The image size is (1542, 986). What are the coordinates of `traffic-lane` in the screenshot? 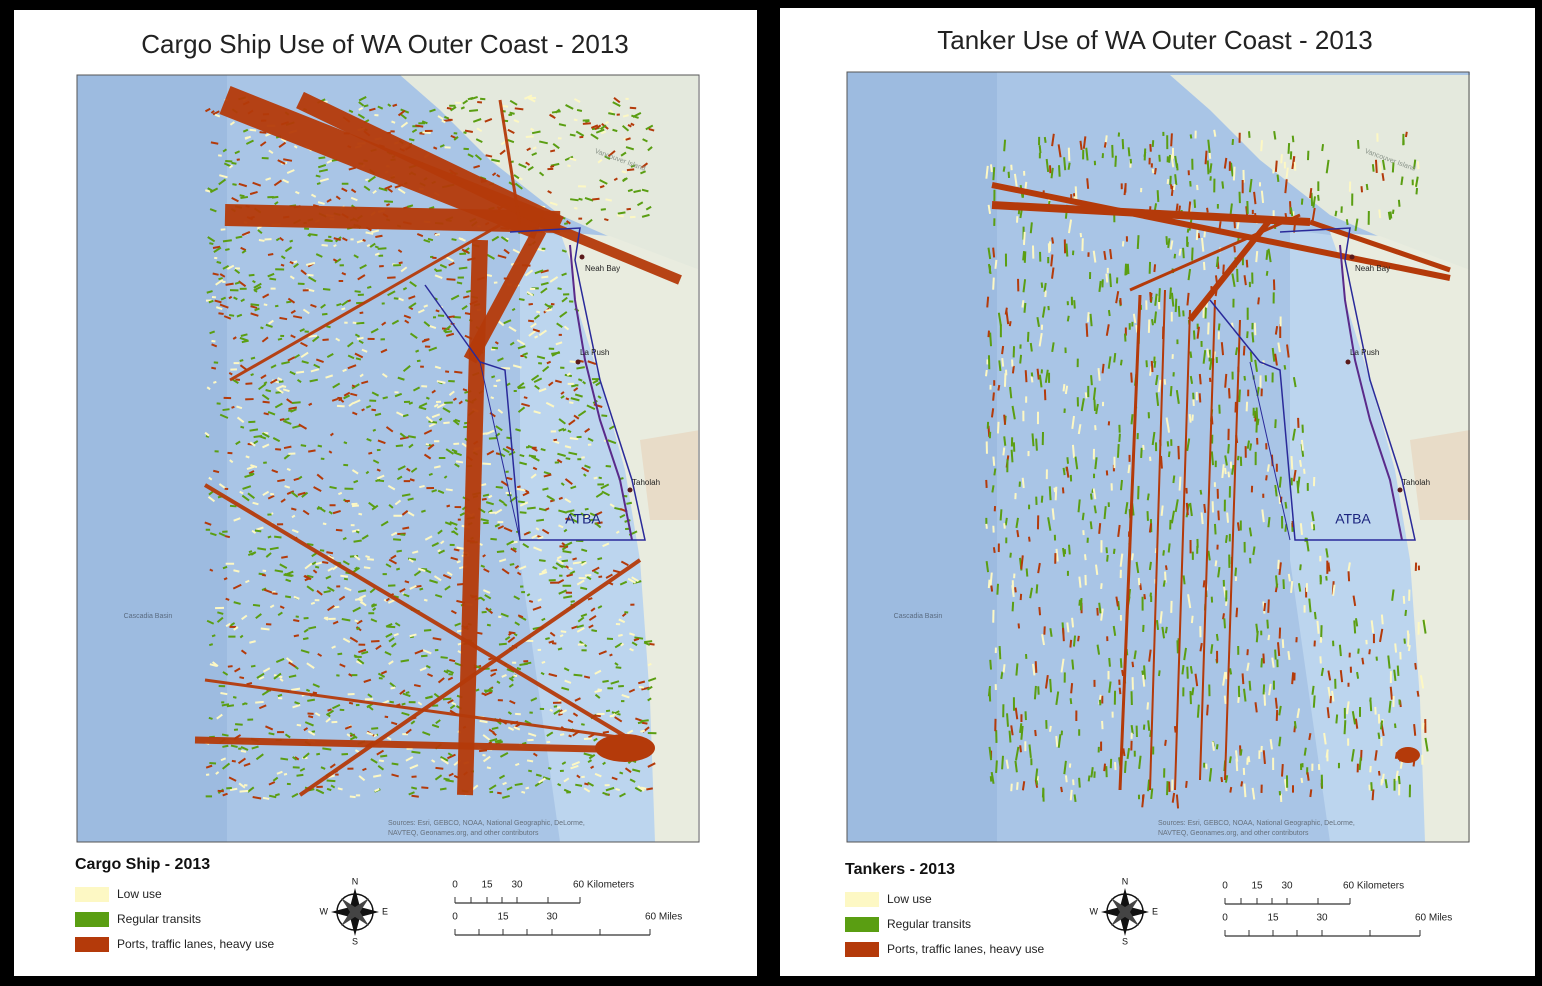 It's located at (1182, 550).